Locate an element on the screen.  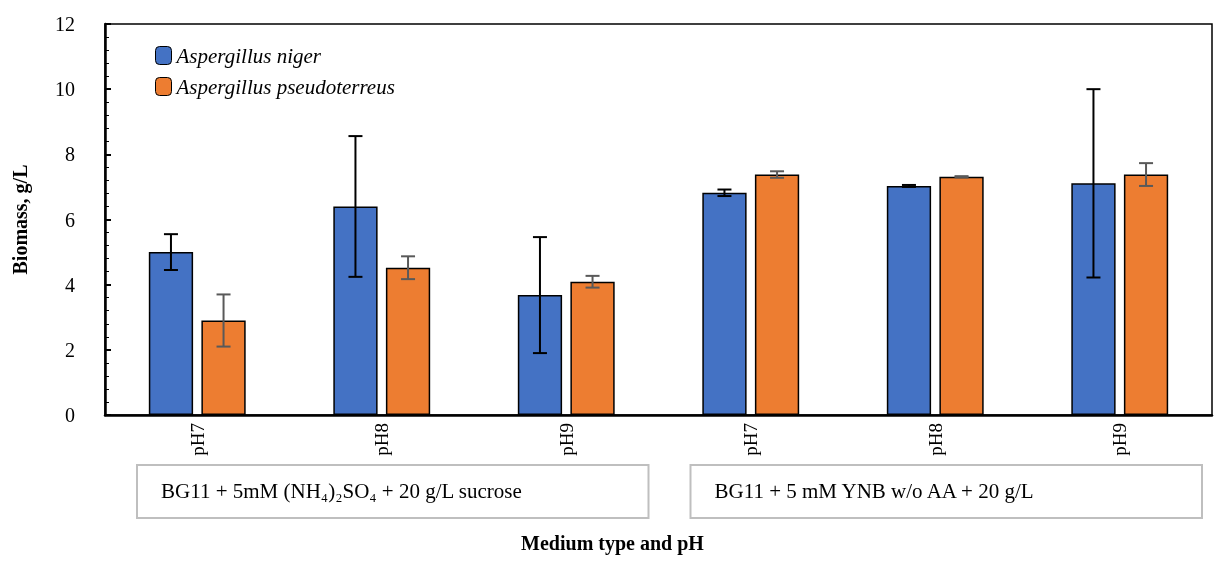
text: BG11 + 5 mM YNB w/o AA + 20 g/L is located at coordinates (874, 491).